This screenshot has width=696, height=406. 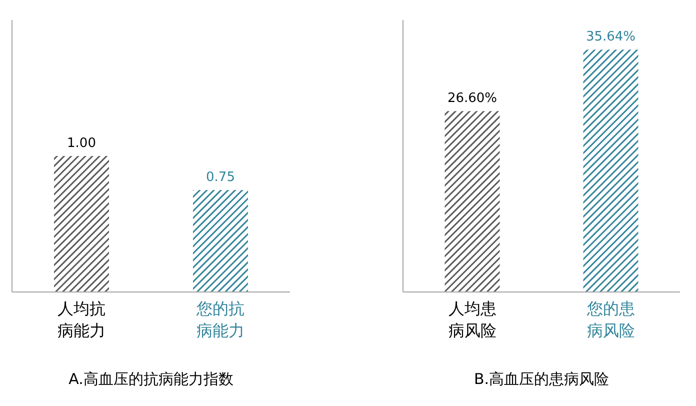 What do you see at coordinates (82, 319) in the screenshot?
I see `x-tick-label: 人均抗病能力` at bounding box center [82, 319].